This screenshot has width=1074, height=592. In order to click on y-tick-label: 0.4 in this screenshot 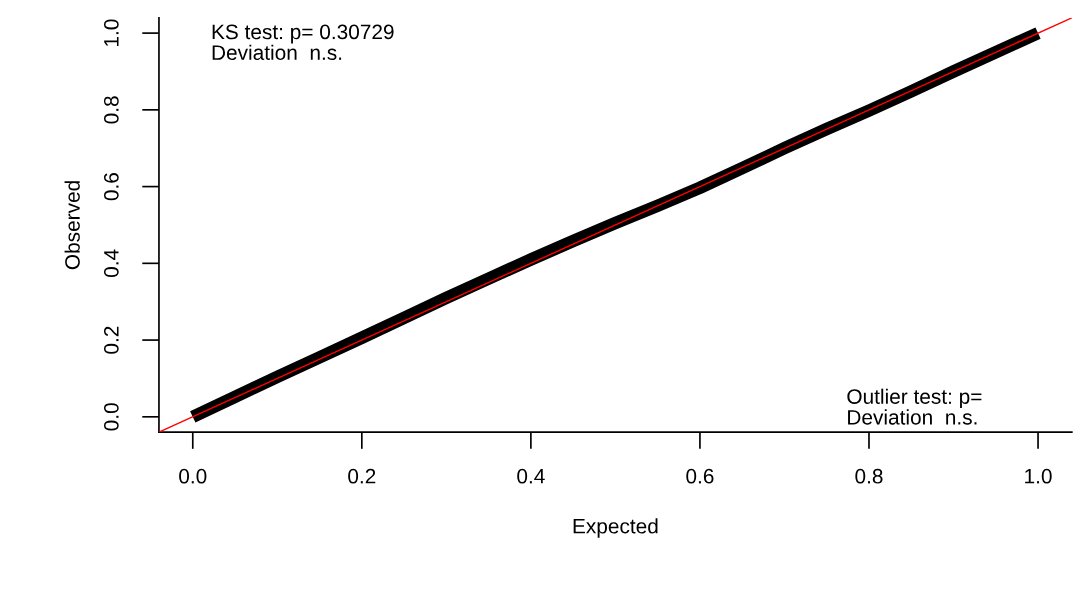, I will do `click(111, 263)`.